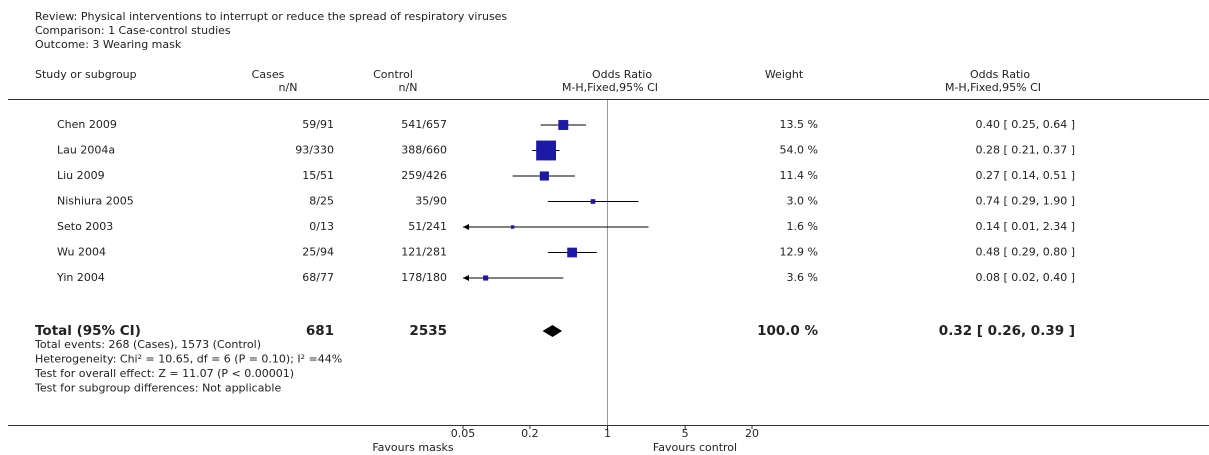 This screenshot has width=1209, height=455. I want to click on cases: 25/94, so click(318, 252).